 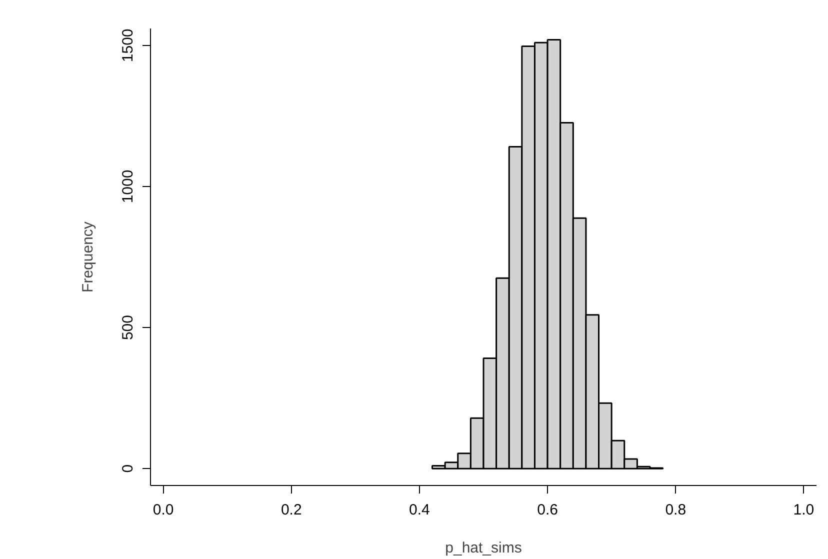 What do you see at coordinates (163, 510) in the screenshot?
I see `x-tick-label: 0.0` at bounding box center [163, 510].